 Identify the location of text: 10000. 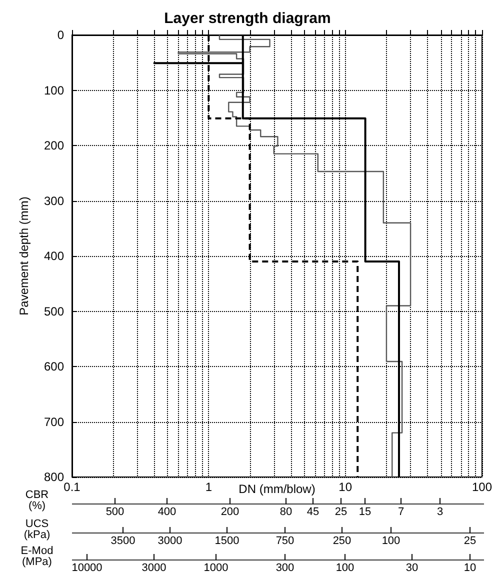
(87, 568).